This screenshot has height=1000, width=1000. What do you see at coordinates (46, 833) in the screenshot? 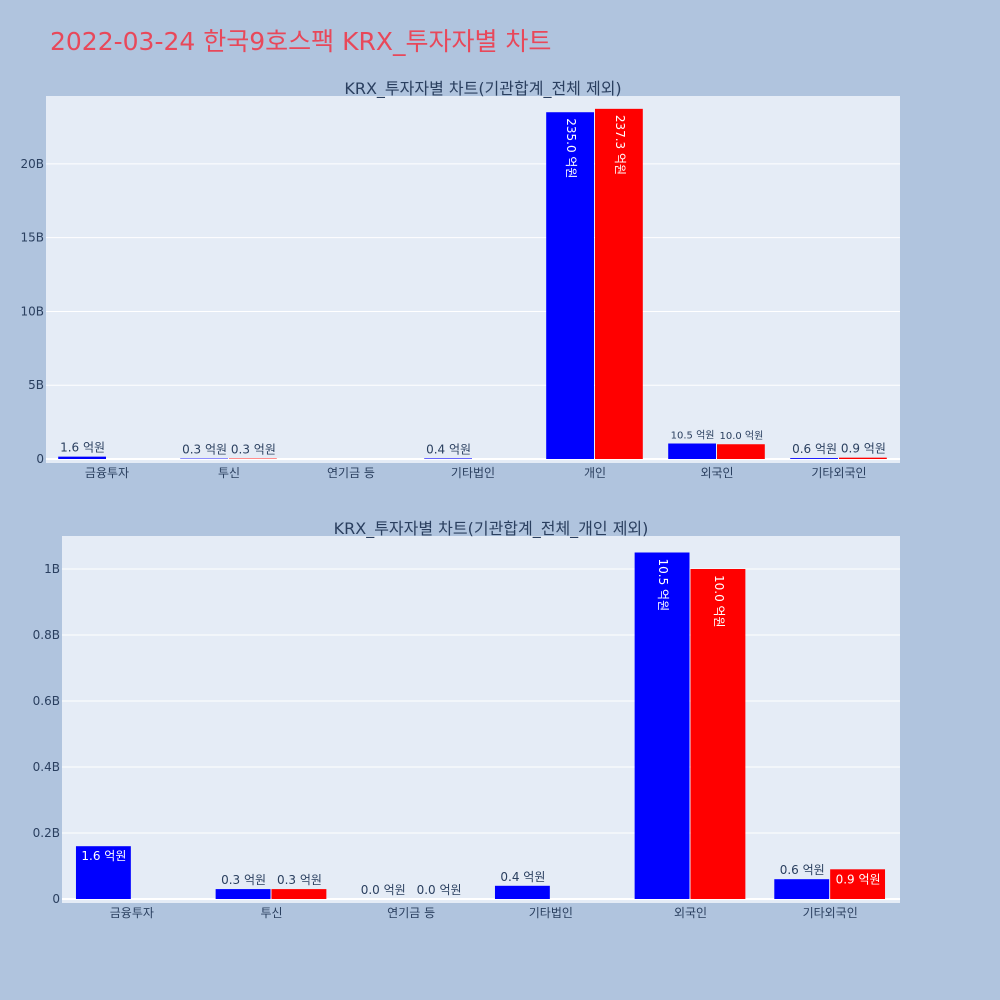
I see `y-tick-label: 0.2B` at bounding box center [46, 833].